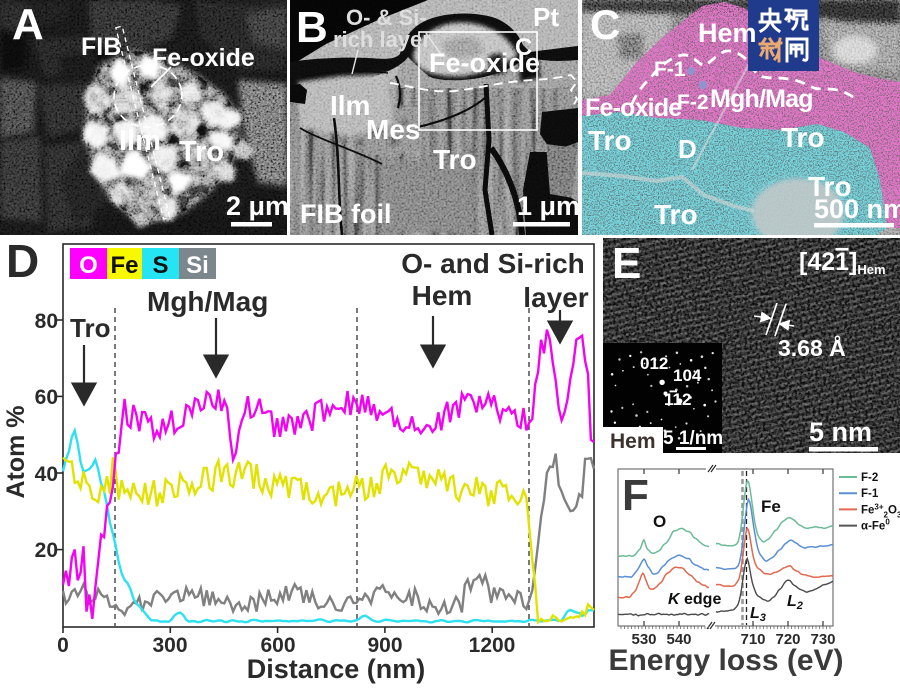  I want to click on svg-text: L3, so click(758, 614).